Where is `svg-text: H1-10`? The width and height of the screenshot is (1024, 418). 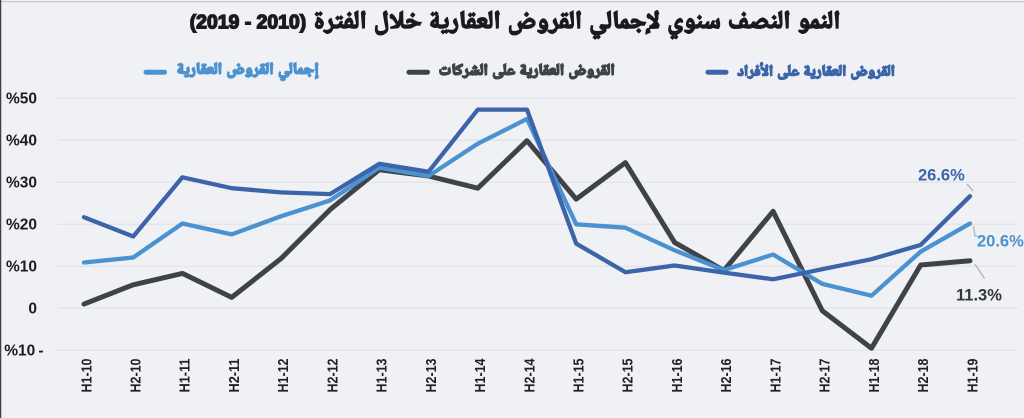 svg-text: H1-10 is located at coordinates (87, 376).